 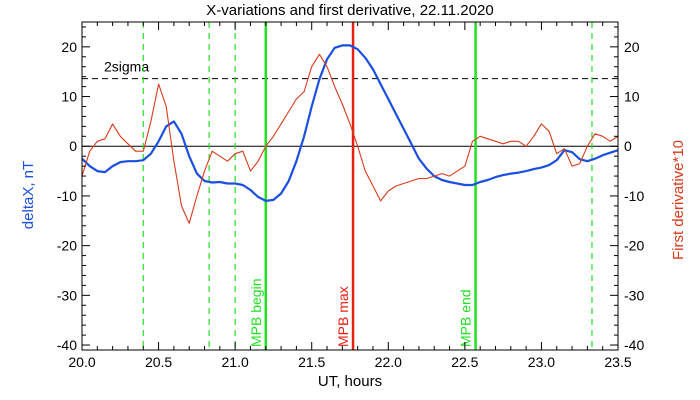 What do you see at coordinates (541, 362) in the screenshot?
I see `x-tick-label: 23.0` at bounding box center [541, 362].